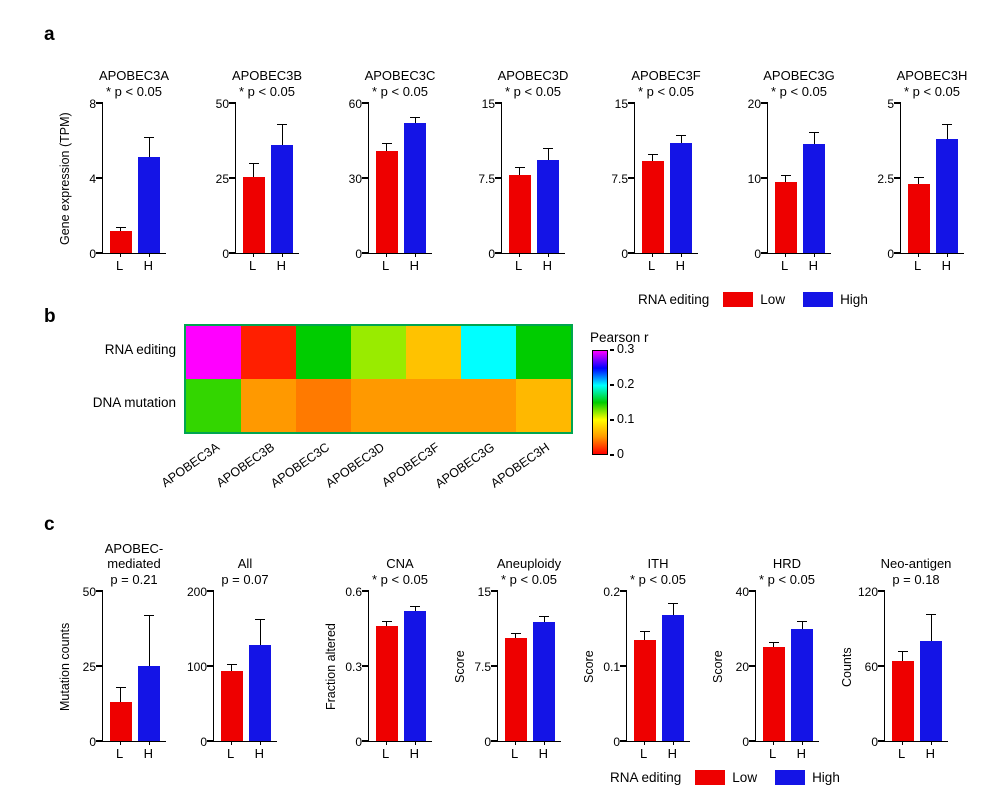 Image resolution: width=1004 pixels, height=804 pixels. What do you see at coordinates (741, 667) in the screenshot?
I see `y-tick-labels: 0 20 40` at bounding box center [741, 667].